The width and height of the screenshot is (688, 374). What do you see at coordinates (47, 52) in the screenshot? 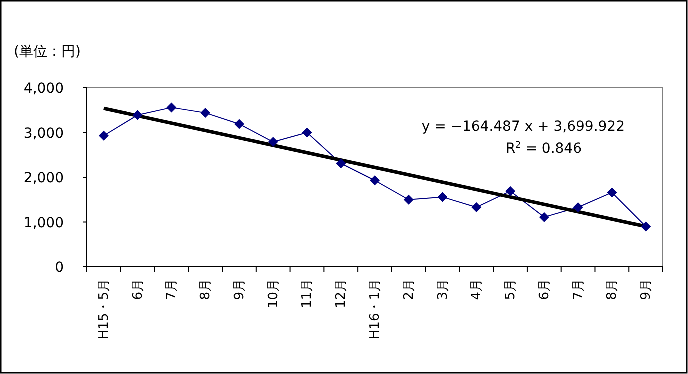
I see `y-axis-title: (単位：円)` at bounding box center [47, 52].